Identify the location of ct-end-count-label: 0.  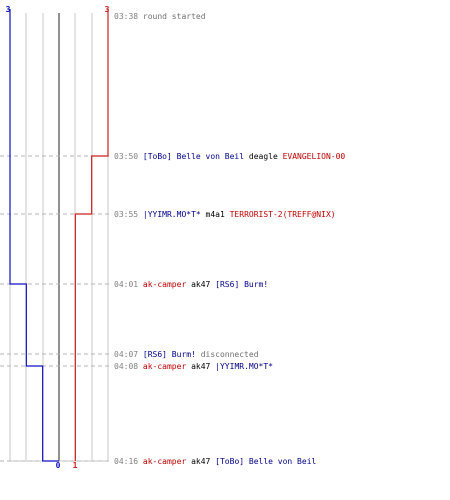
(58, 465).